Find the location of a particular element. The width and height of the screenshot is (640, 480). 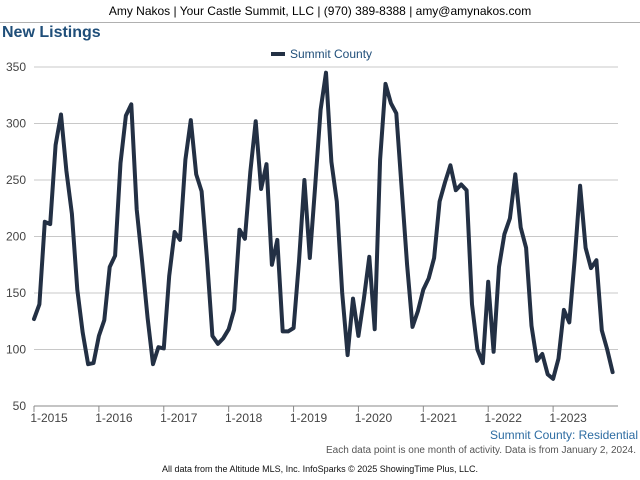

x-tick-label: 1-2022 is located at coordinates (504, 418).